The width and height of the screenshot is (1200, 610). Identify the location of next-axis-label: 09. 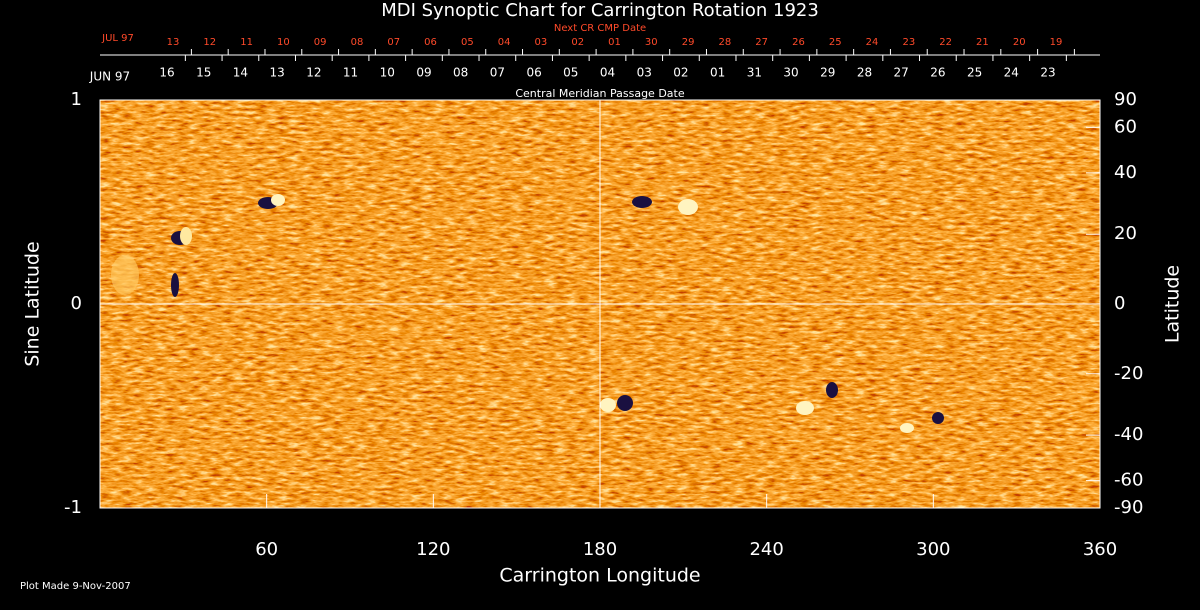
(320, 42).